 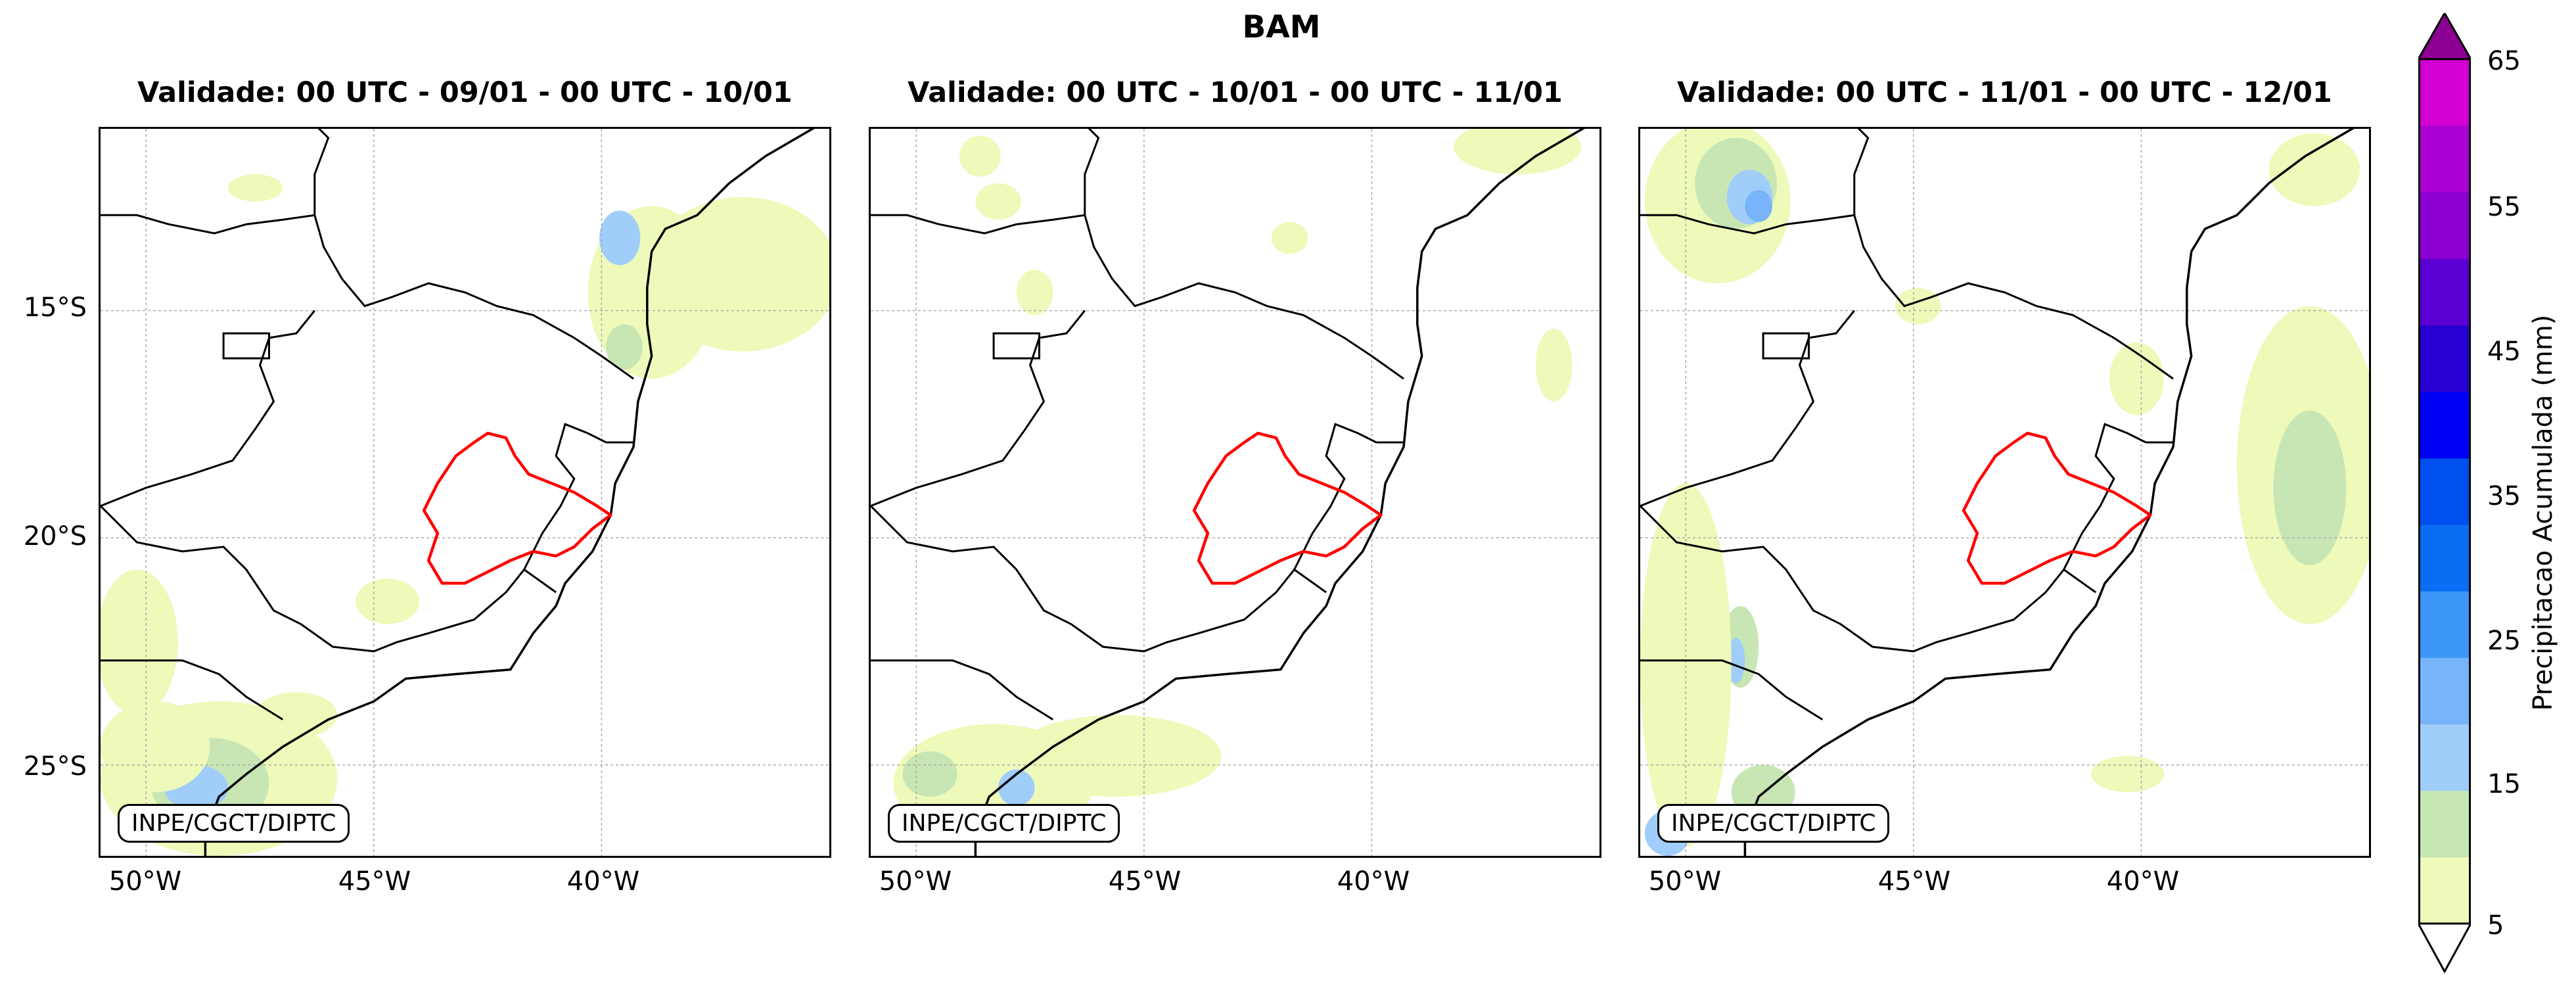 I want to click on colorbar-outline, so click(x=2445, y=491).